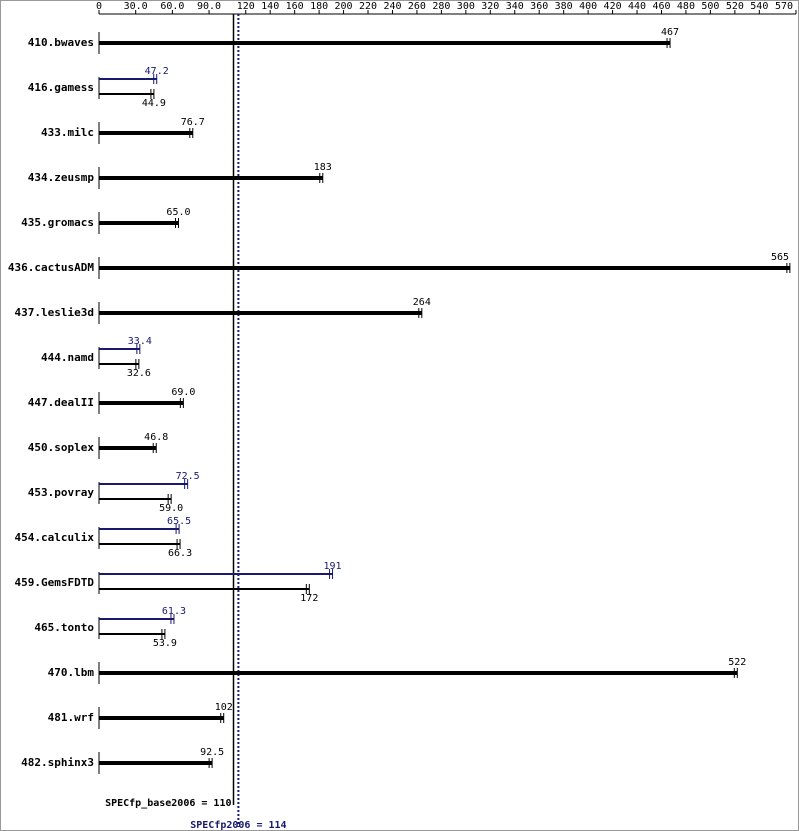 This screenshot has height=831, width=799. I want to click on value-label: 102, so click(224, 707).